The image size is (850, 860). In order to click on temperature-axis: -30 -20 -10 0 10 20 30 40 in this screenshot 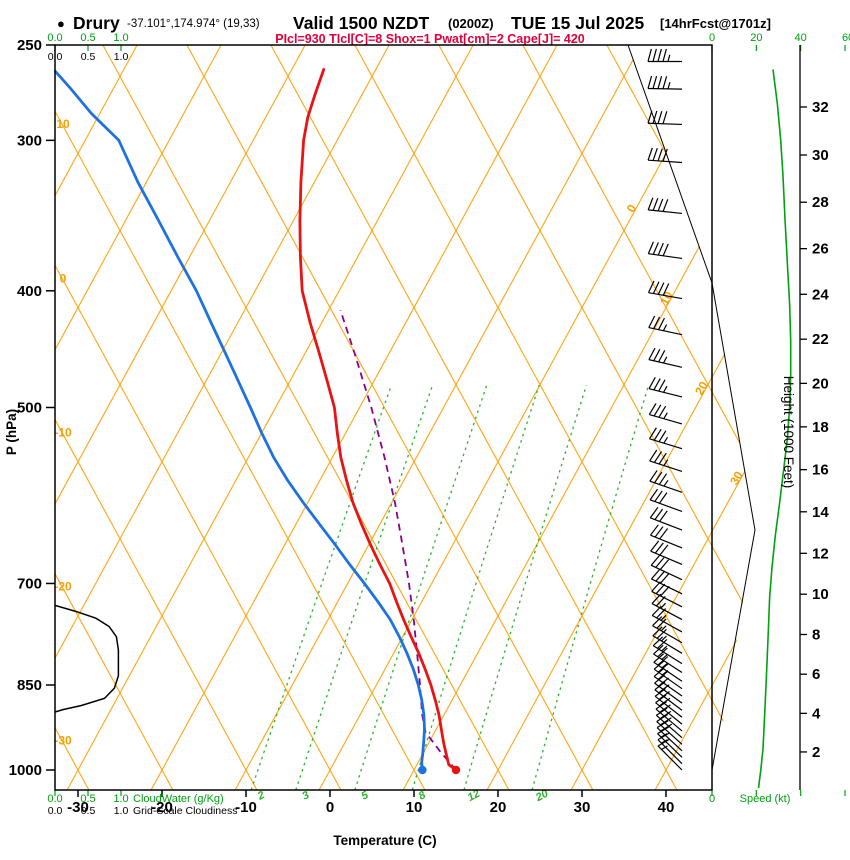, I will do `click(370, 803)`.